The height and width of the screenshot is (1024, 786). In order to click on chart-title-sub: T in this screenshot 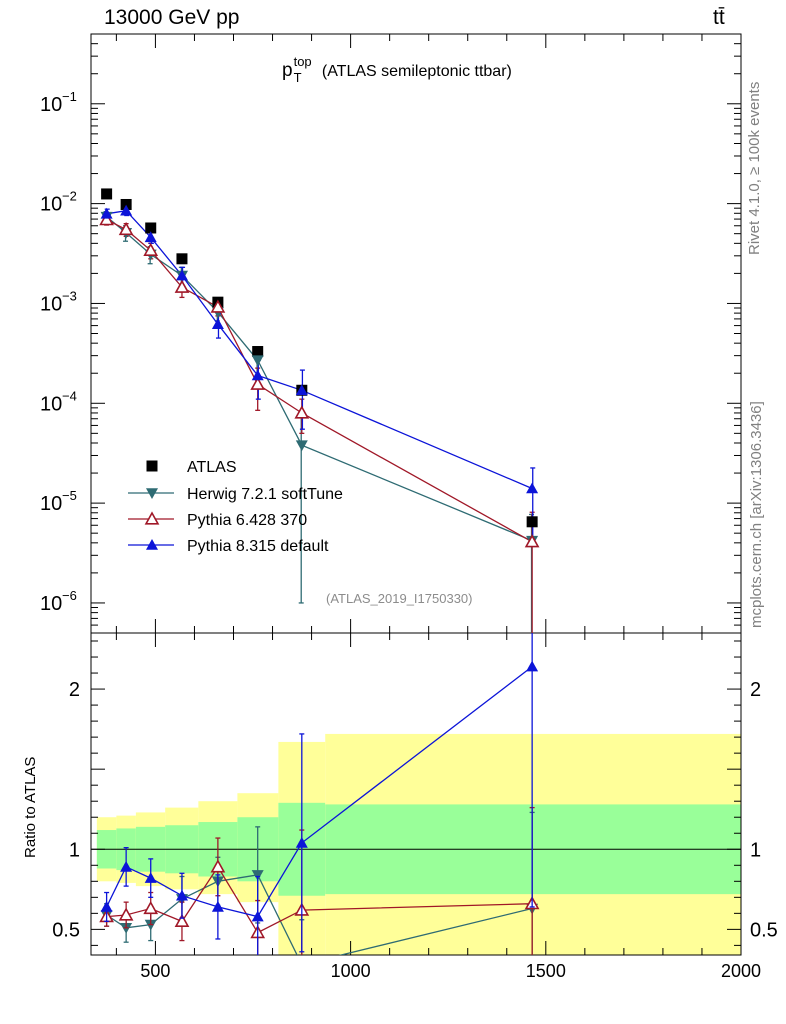, I will do `click(297, 77)`.